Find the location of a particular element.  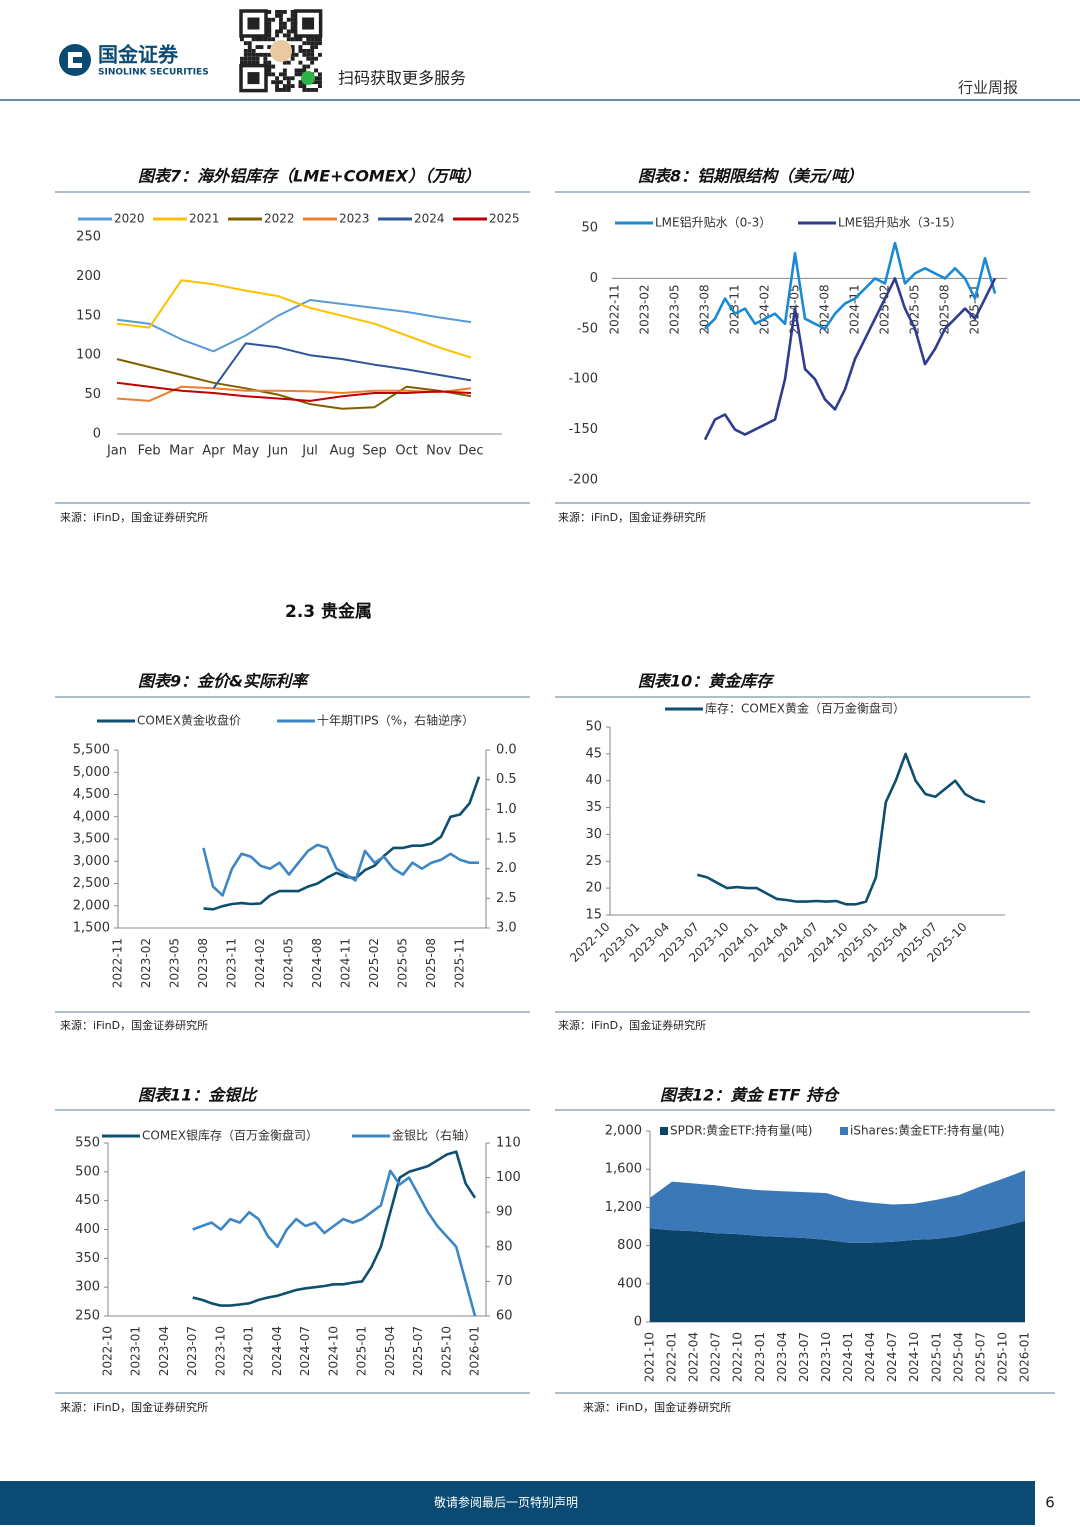

y2-tick-label: 110 is located at coordinates (508, 1143).